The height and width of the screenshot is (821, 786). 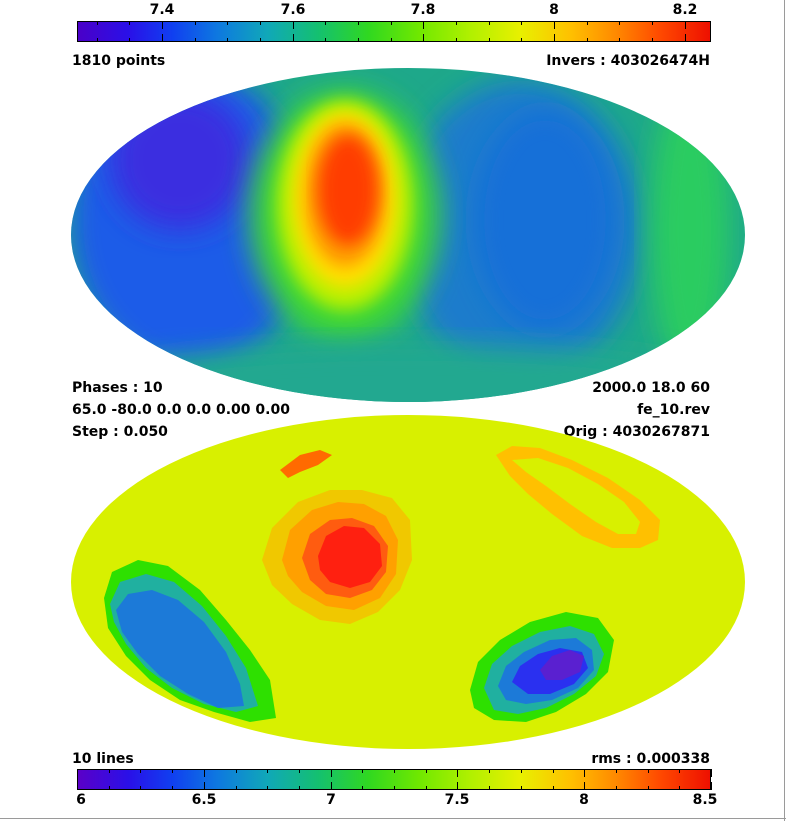 What do you see at coordinates (103, 759) in the screenshot?
I see `bottom-panel-left-label: 10 lines` at bounding box center [103, 759].